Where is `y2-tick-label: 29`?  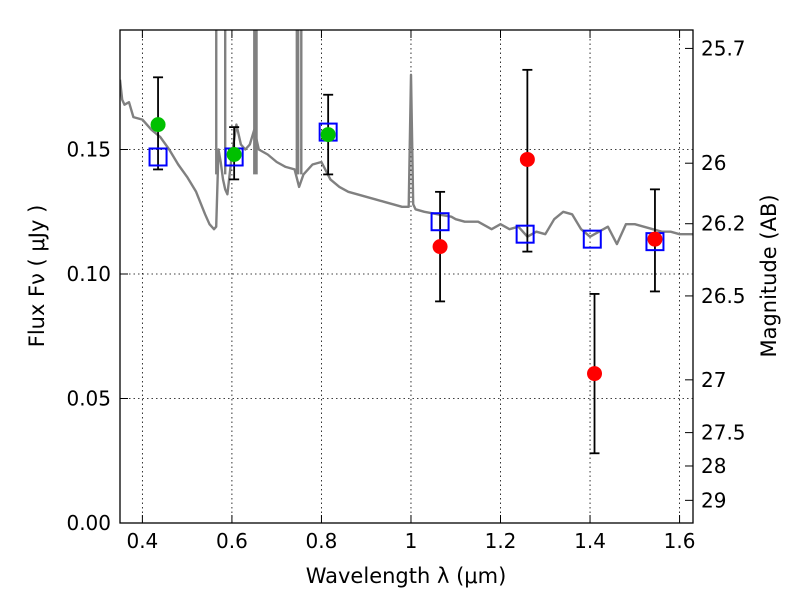
y2-tick-label: 29 is located at coordinates (713, 500).